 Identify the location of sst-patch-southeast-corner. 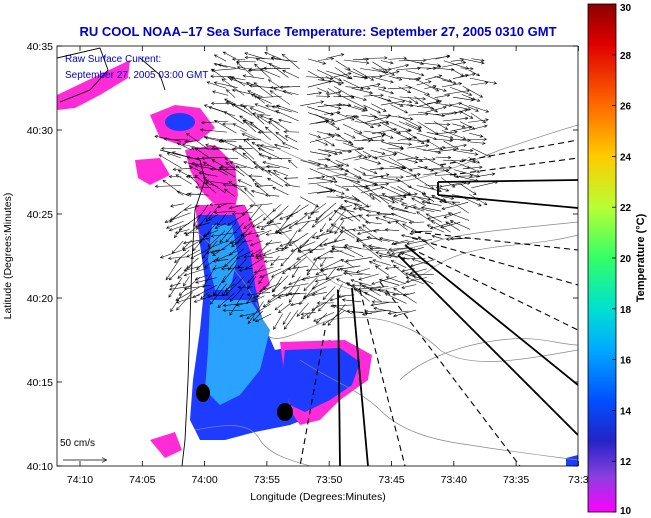
(572, 460).